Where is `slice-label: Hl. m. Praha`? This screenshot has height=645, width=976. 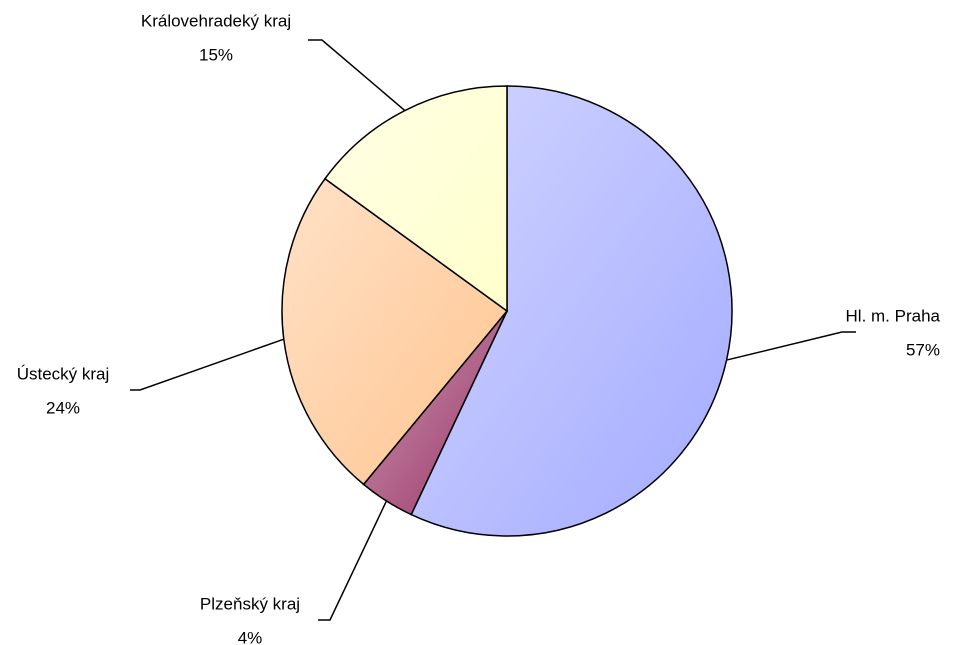
slice-label: Hl. m. Praha is located at coordinates (893, 315).